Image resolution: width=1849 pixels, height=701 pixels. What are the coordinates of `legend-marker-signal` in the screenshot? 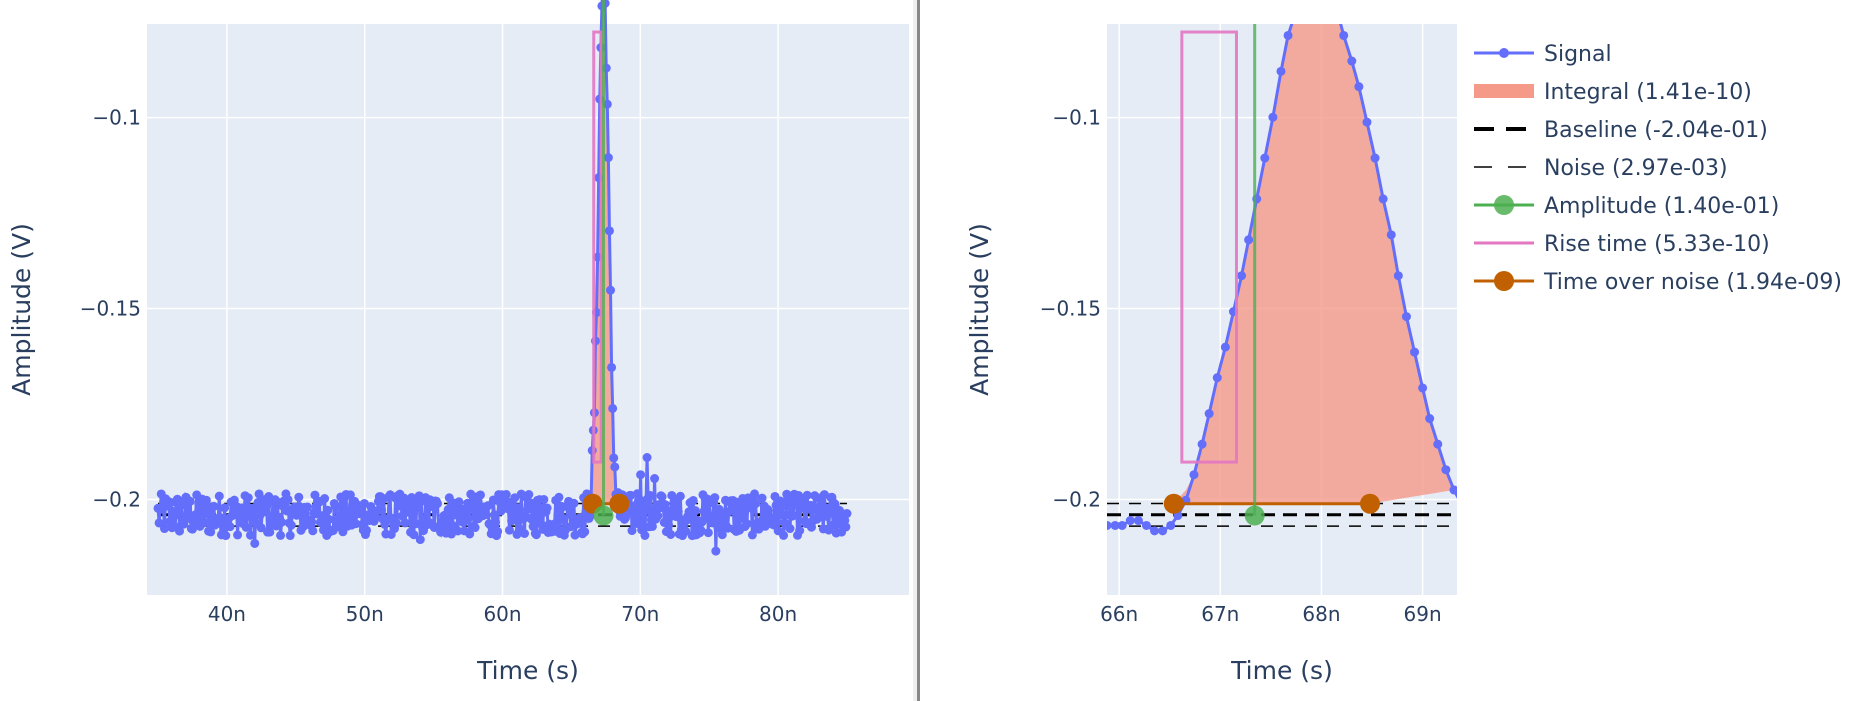 It's located at (1504, 53).